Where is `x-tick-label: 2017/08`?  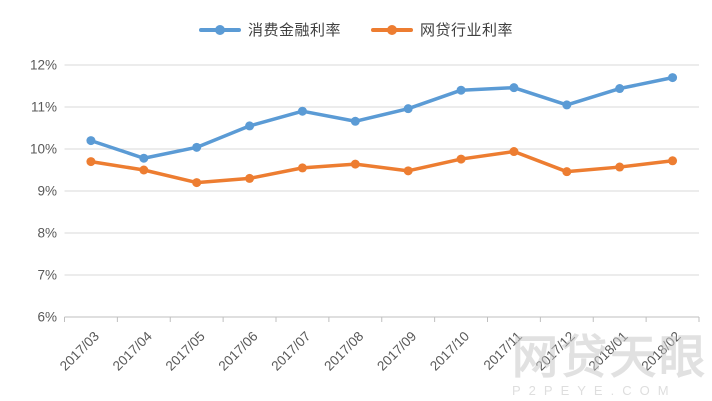
x-tick-label: 2017/08 is located at coordinates (343, 351).